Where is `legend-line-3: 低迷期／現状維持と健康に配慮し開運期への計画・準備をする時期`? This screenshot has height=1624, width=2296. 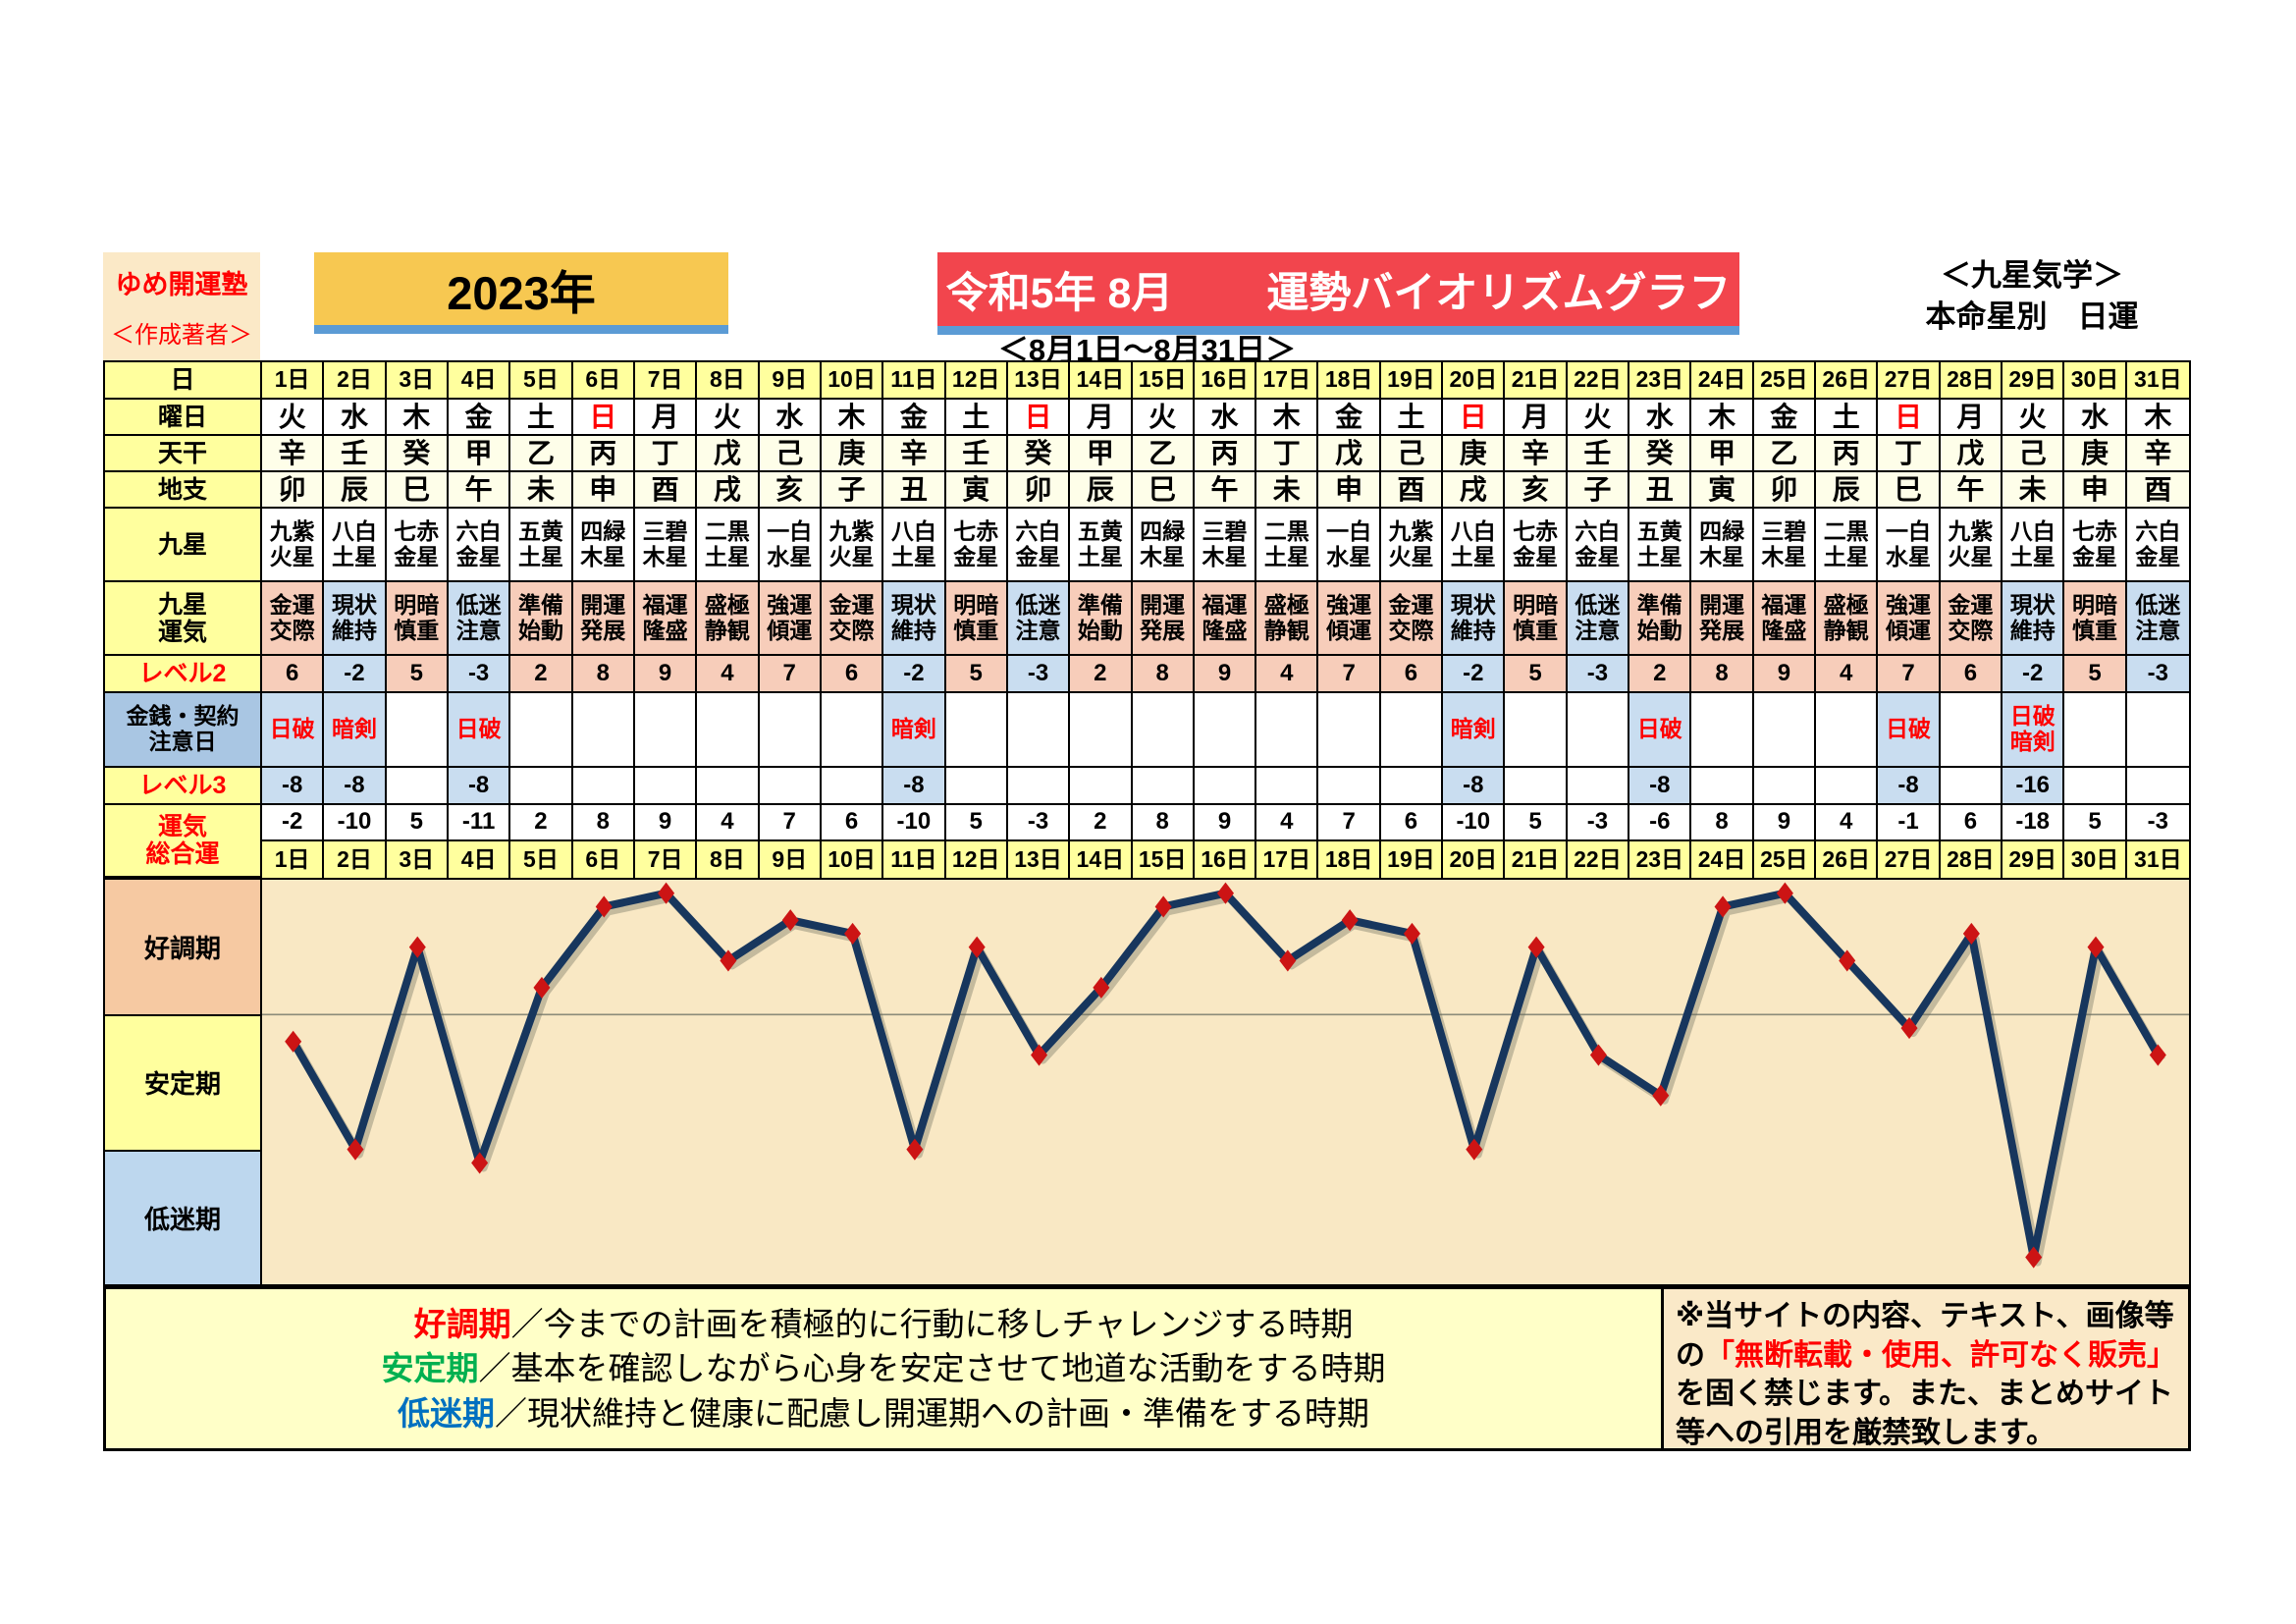 legend-line-3: 低迷期／現状維持と健康に配慮し開運期への計画・準備をする時期 is located at coordinates (883, 1413).